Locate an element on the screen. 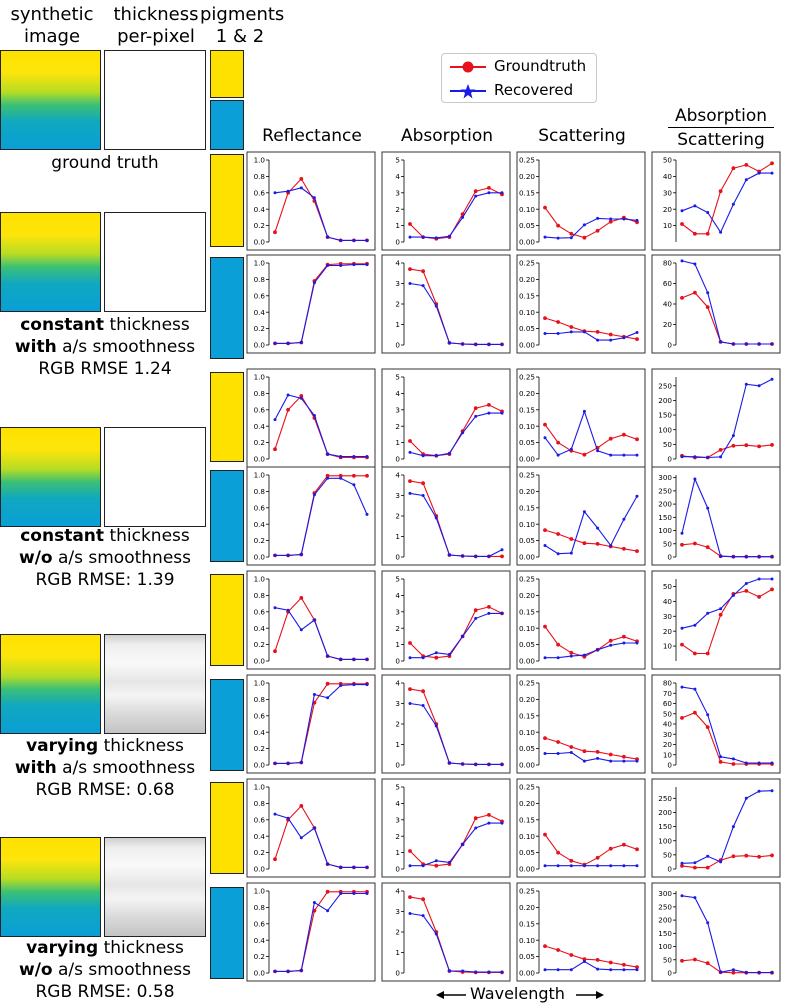 This screenshot has width=789, height=1007. chart-y-tick-label: 250 is located at coordinates (665, 906).